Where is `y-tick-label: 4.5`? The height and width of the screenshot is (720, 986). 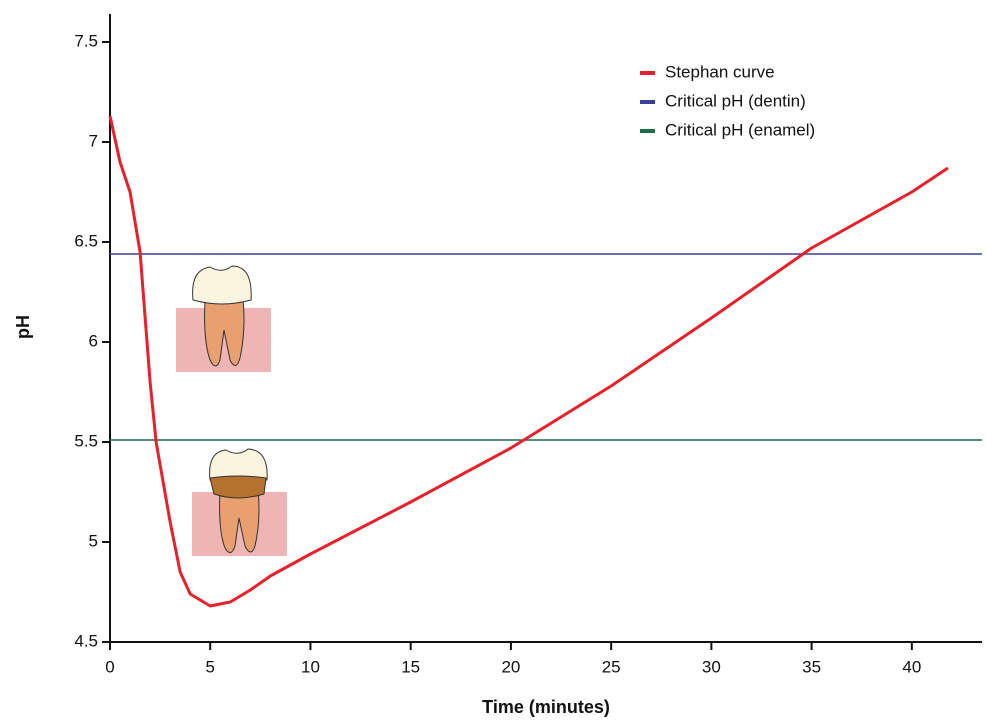 y-tick-label: 4.5 is located at coordinates (86, 640).